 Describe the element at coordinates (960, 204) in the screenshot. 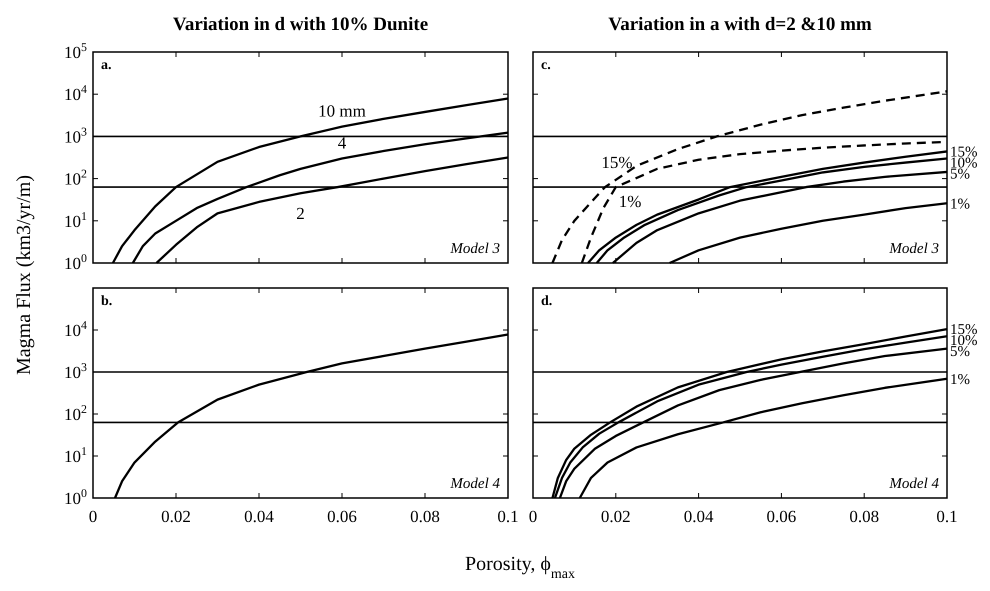

I see `legend-label: 1%` at that location.